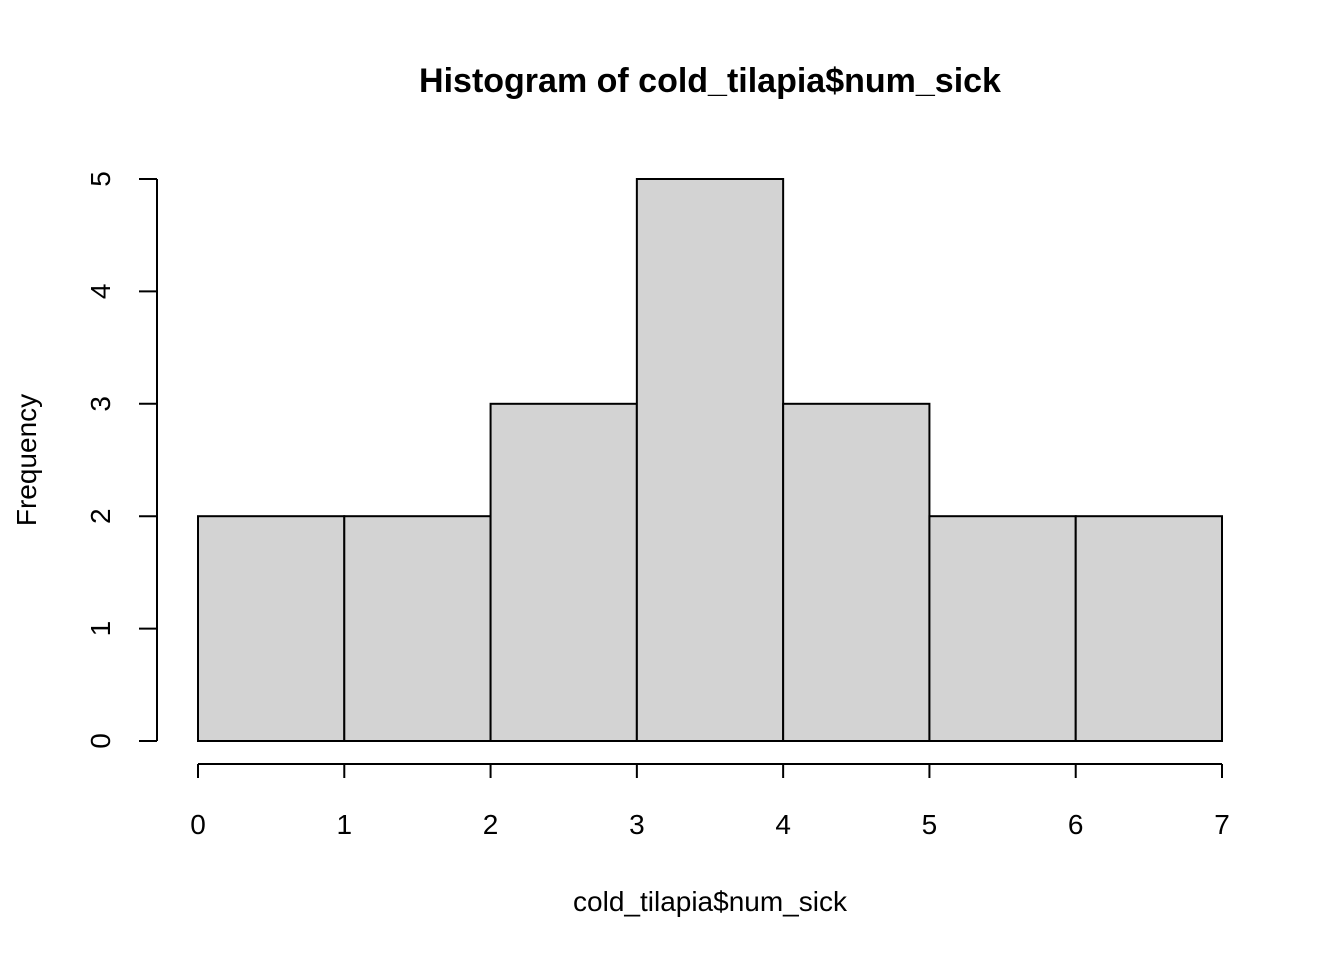  What do you see at coordinates (26, 460) in the screenshot?
I see `y-axis-label: Frequency` at bounding box center [26, 460].